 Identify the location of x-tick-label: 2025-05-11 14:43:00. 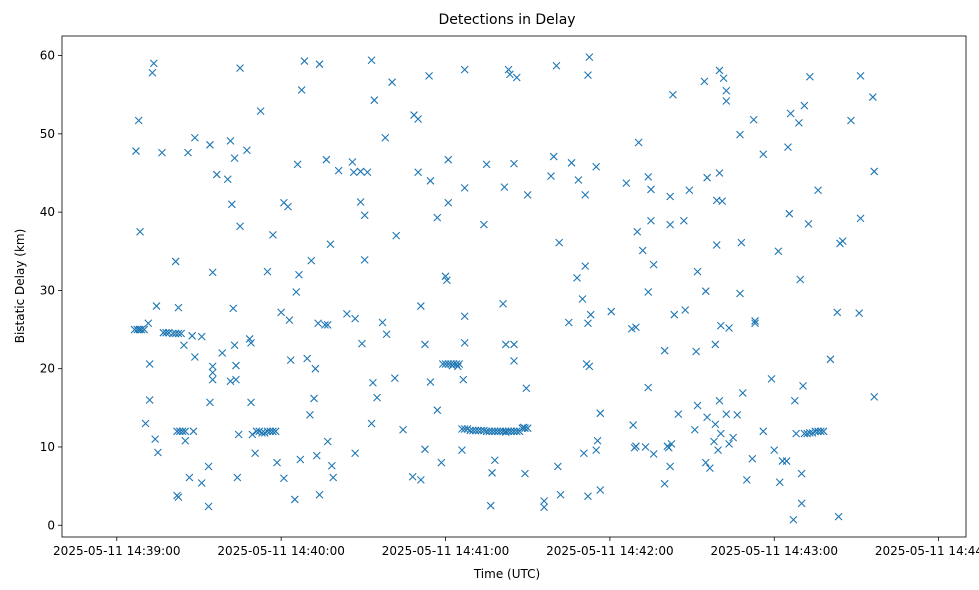
(774, 551).